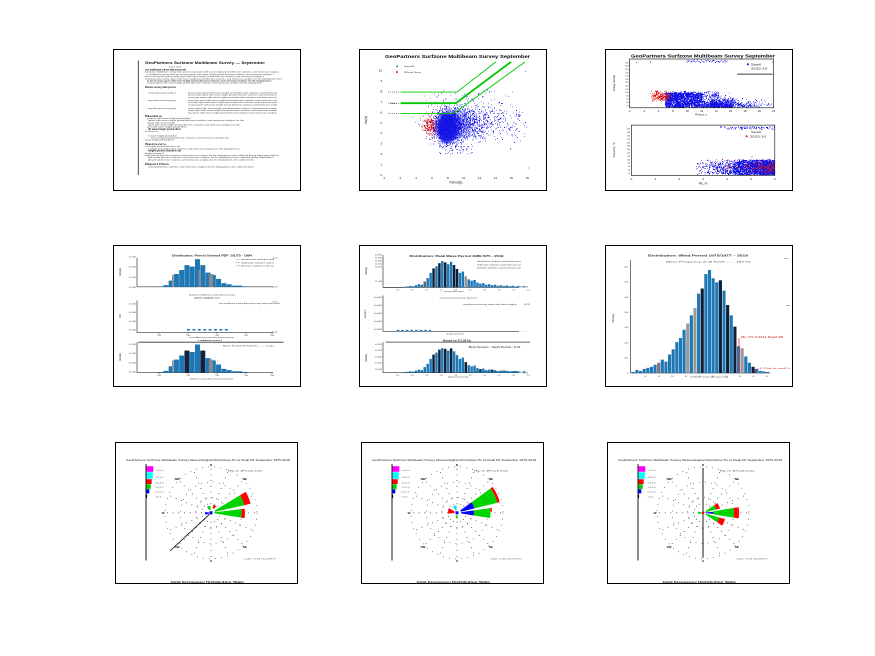 The width and height of the screenshot is (875, 656). Describe the element at coordinates (162, 100) in the screenshot. I see `svg-text: rvey data processing rep` at that location.